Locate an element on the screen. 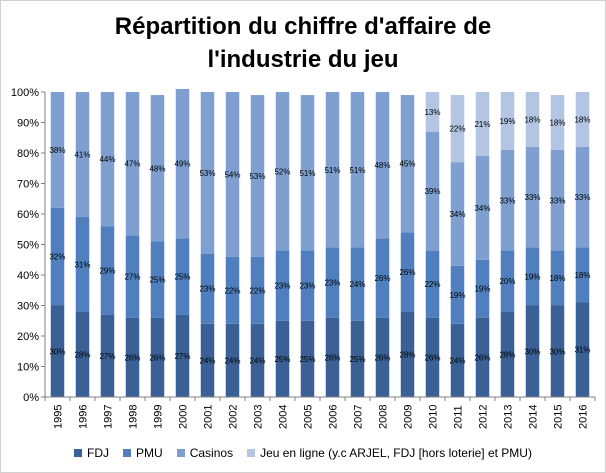 The height and width of the screenshot is (473, 606). data-label: 44% is located at coordinates (107, 159).